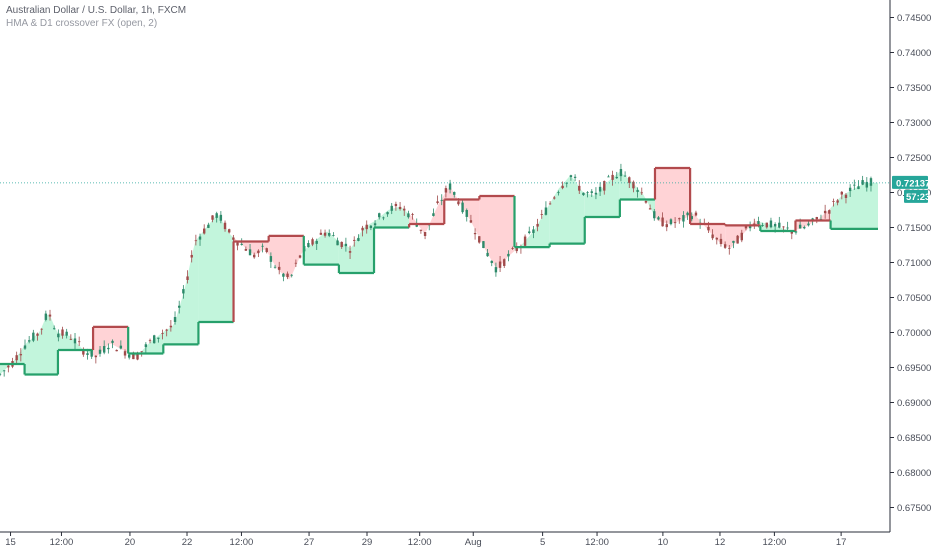 The width and height of the screenshot is (932, 550). Describe the element at coordinates (130, 542) in the screenshot. I see `x-tick-label-2: 20` at that location.